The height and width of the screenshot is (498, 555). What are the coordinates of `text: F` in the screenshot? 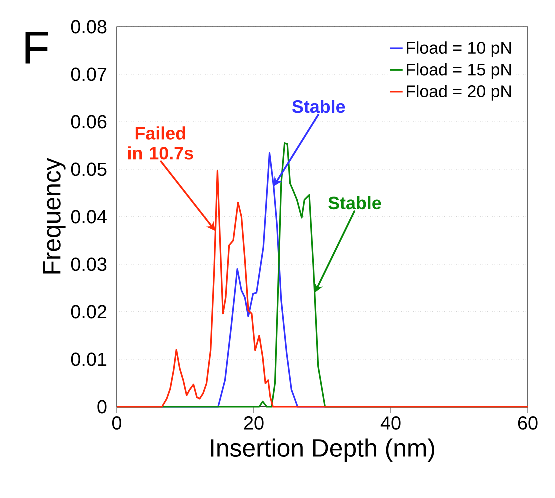 It's located at (37, 48).